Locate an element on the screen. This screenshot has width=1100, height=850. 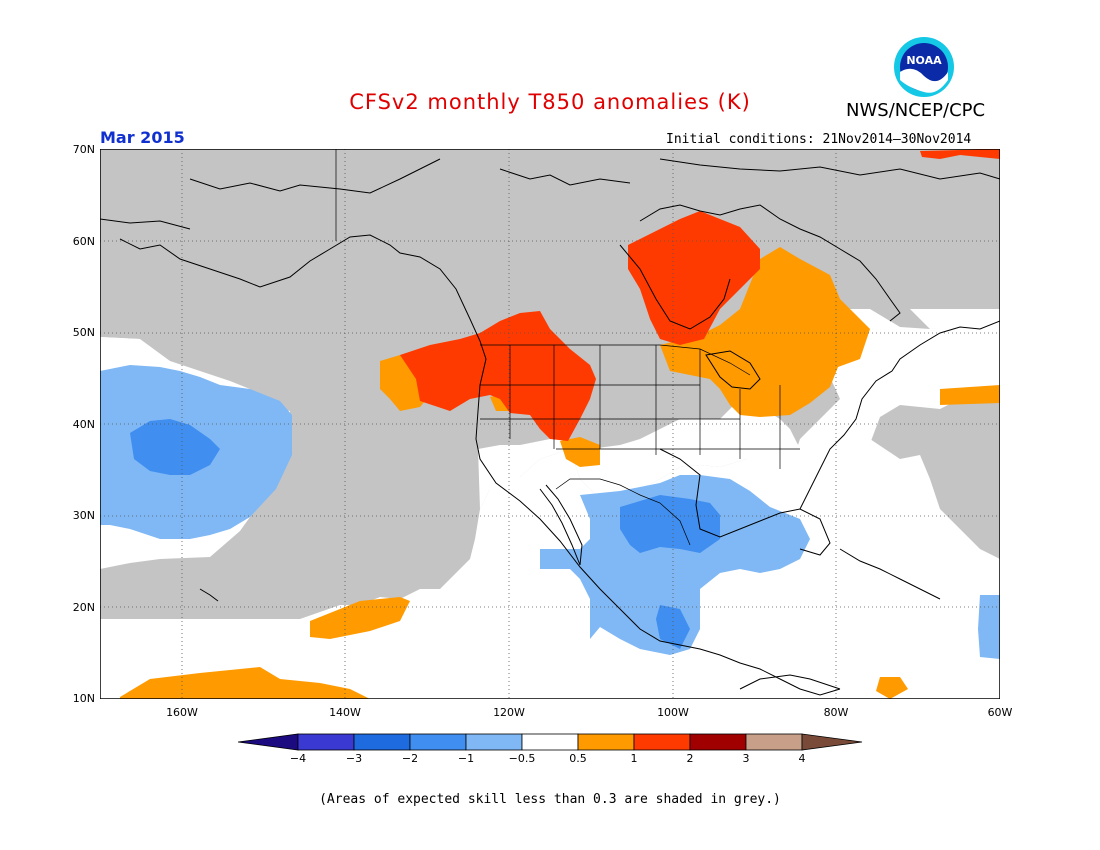
lat-label: 70N is located at coordinates (83, 149).